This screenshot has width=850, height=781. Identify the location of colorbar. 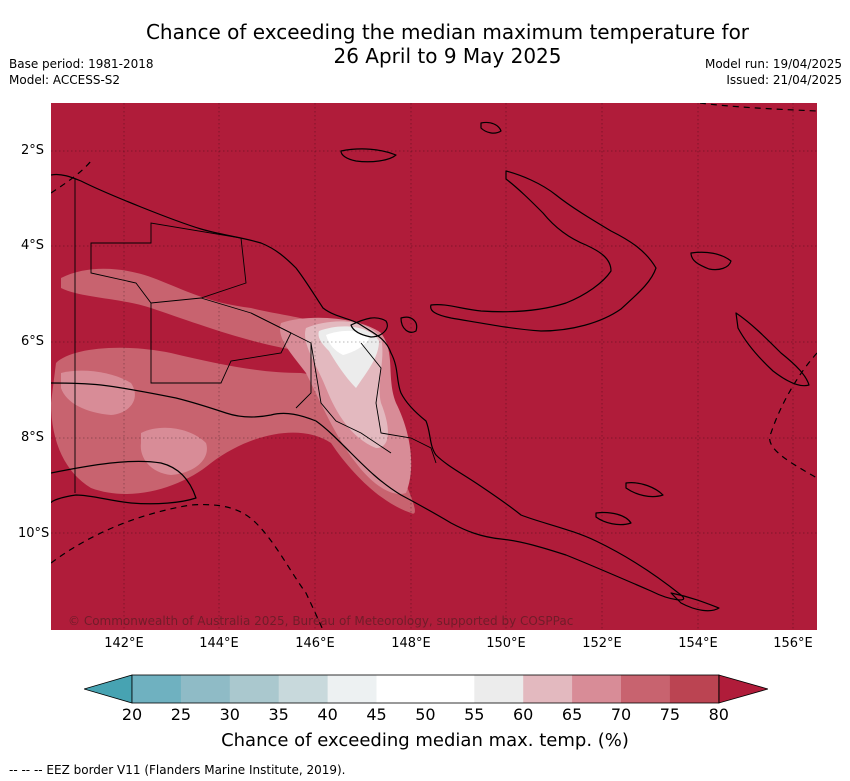
(426, 689).